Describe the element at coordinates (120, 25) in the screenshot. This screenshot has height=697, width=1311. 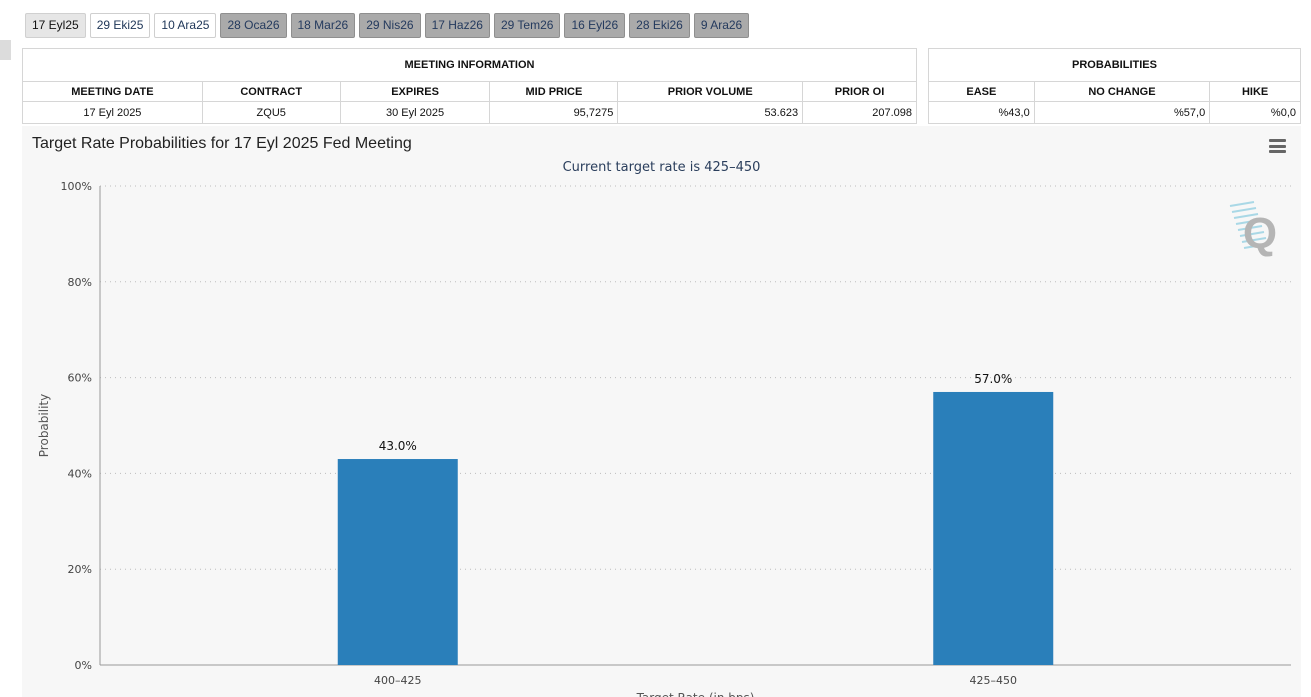
I see `tab-meeting-2: 29 Eki25` at that location.